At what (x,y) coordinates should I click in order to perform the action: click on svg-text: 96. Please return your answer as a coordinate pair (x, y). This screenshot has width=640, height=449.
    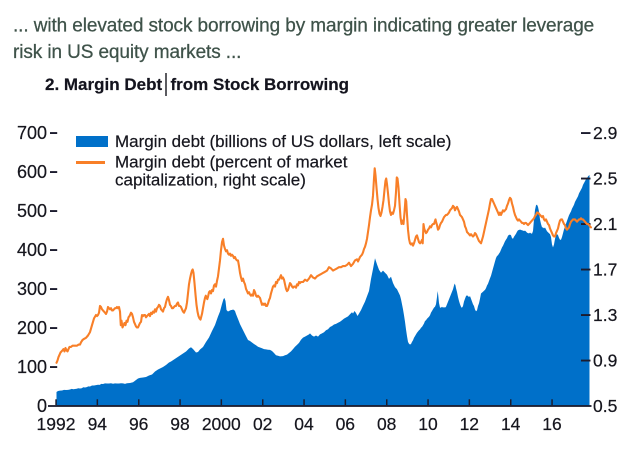
    Looking at the image, I should click on (138, 424).